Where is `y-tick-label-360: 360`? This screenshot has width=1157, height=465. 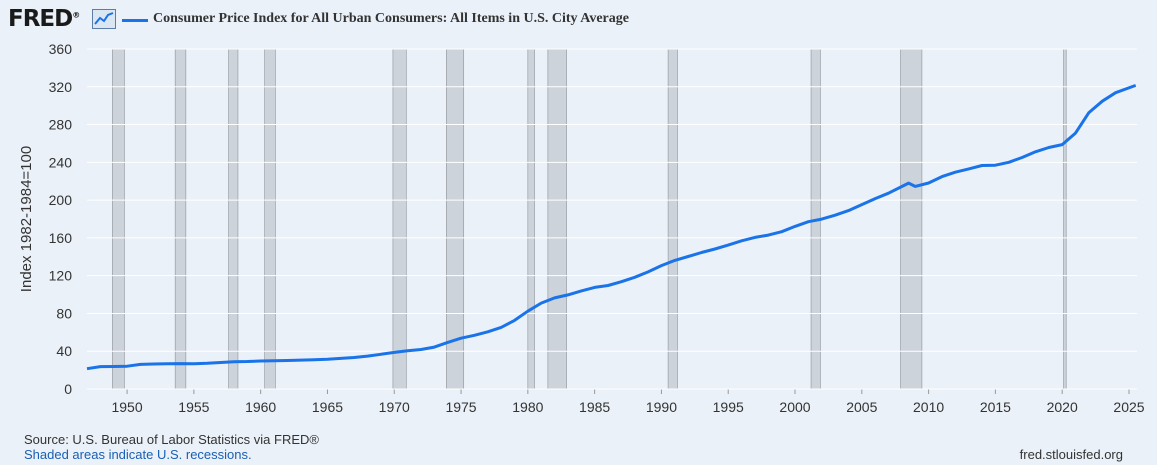
y-tick-label-360: 360 is located at coordinates (61, 49).